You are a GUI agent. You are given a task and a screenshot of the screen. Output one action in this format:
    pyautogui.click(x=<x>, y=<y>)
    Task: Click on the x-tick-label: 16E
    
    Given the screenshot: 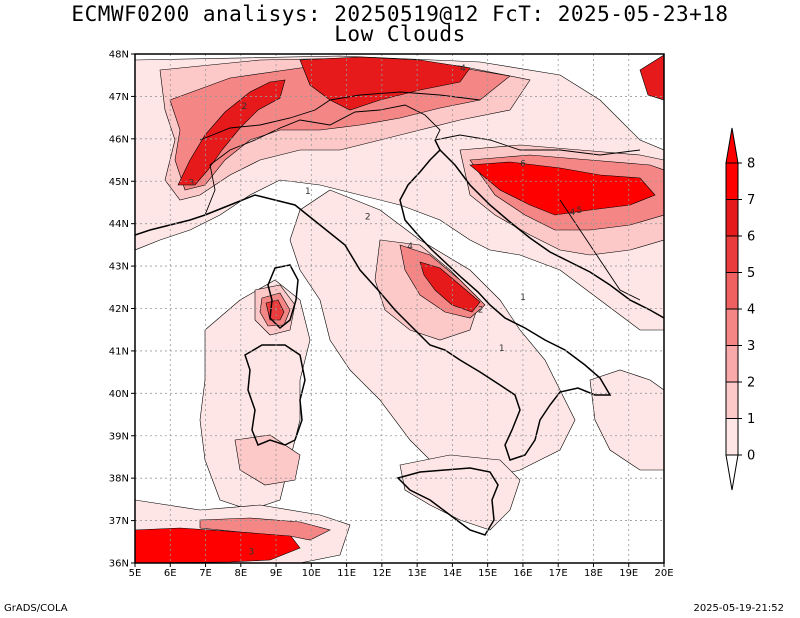 What is the action you would take?
    pyautogui.click(x=522, y=573)
    